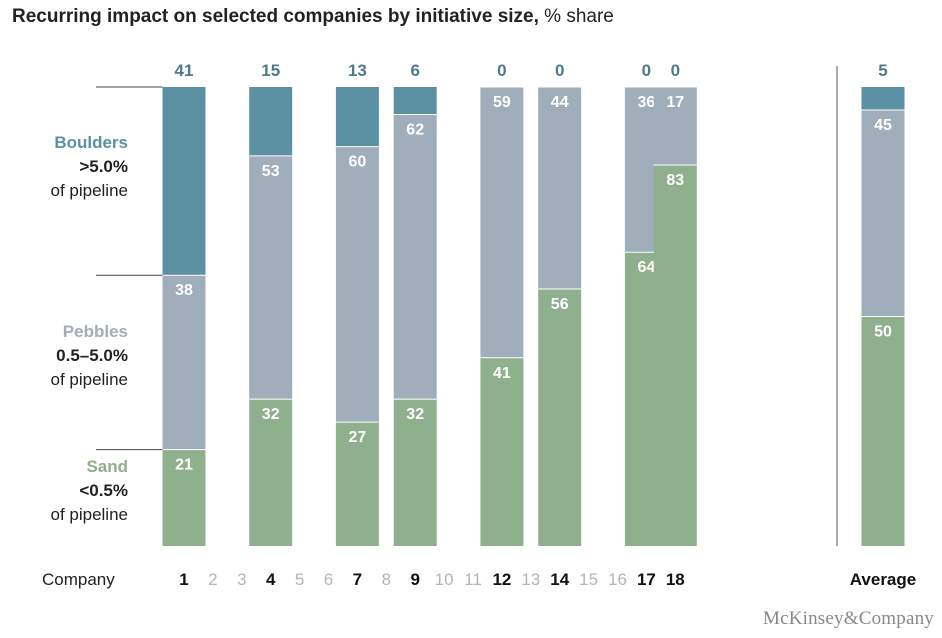 This screenshot has width=942, height=638. What do you see at coordinates (183, 579) in the screenshot?
I see `x-tick-label: 1` at bounding box center [183, 579].